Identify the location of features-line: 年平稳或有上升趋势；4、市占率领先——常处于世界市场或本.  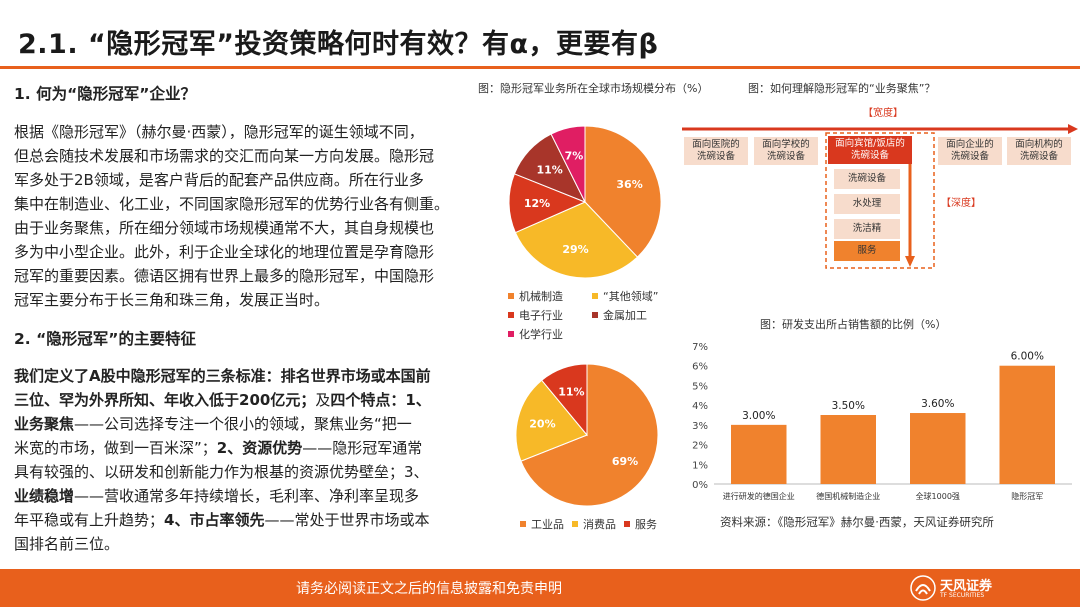
(222, 520).